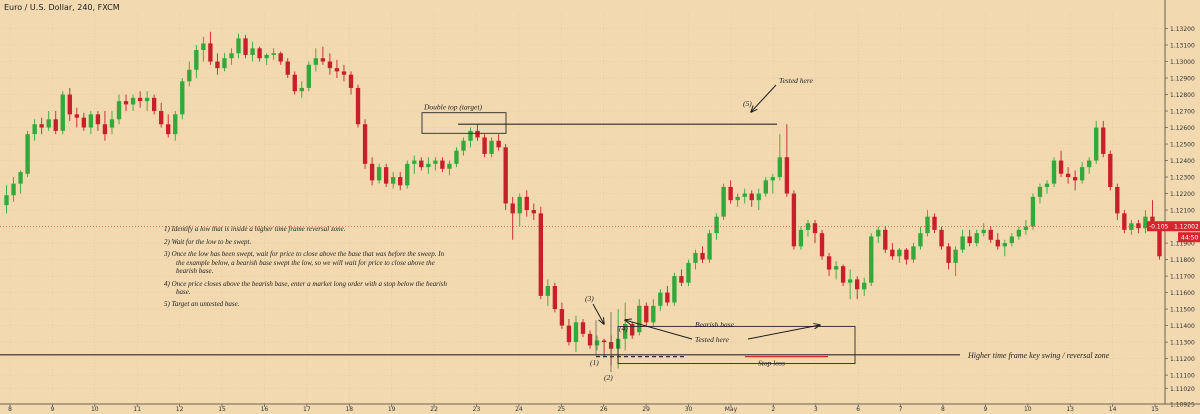 The height and width of the screenshot is (414, 1200). I want to click on time-tick-label: 18, so click(349, 409).